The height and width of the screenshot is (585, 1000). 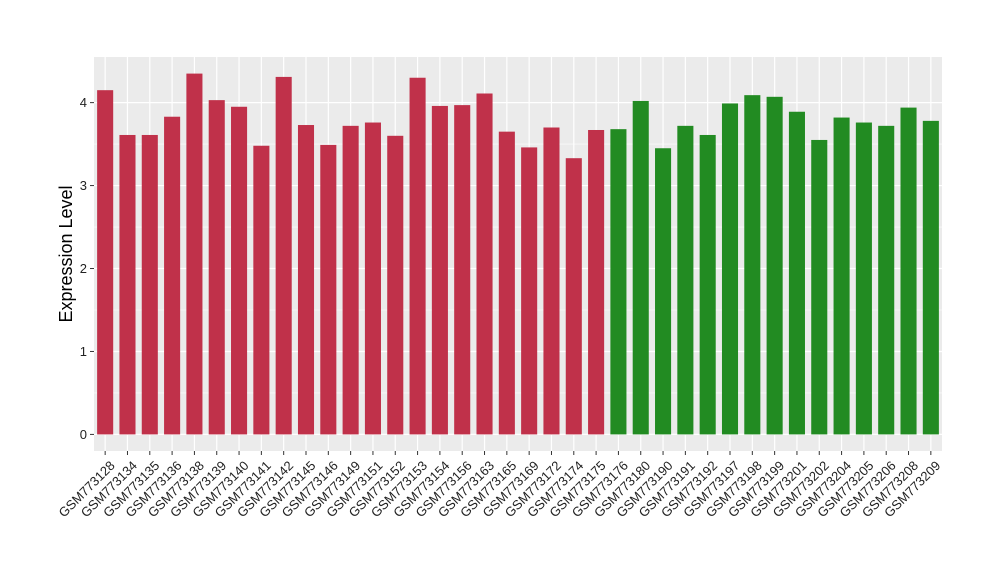 I want to click on y-tick-label: 2, so click(x=83, y=268).